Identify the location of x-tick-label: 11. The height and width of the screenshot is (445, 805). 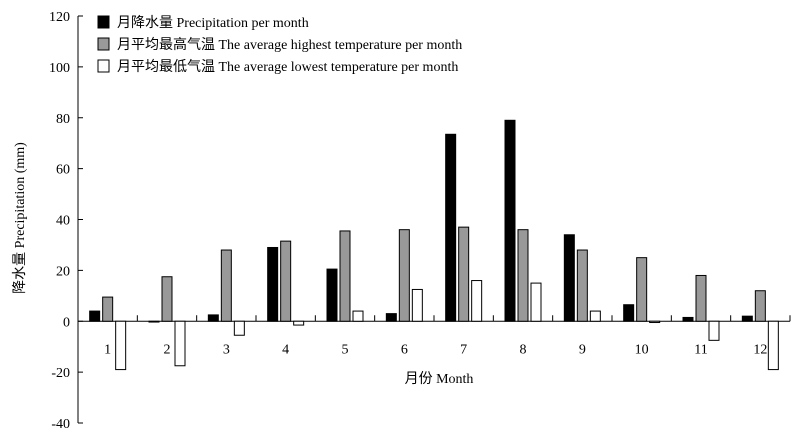
(700, 349).